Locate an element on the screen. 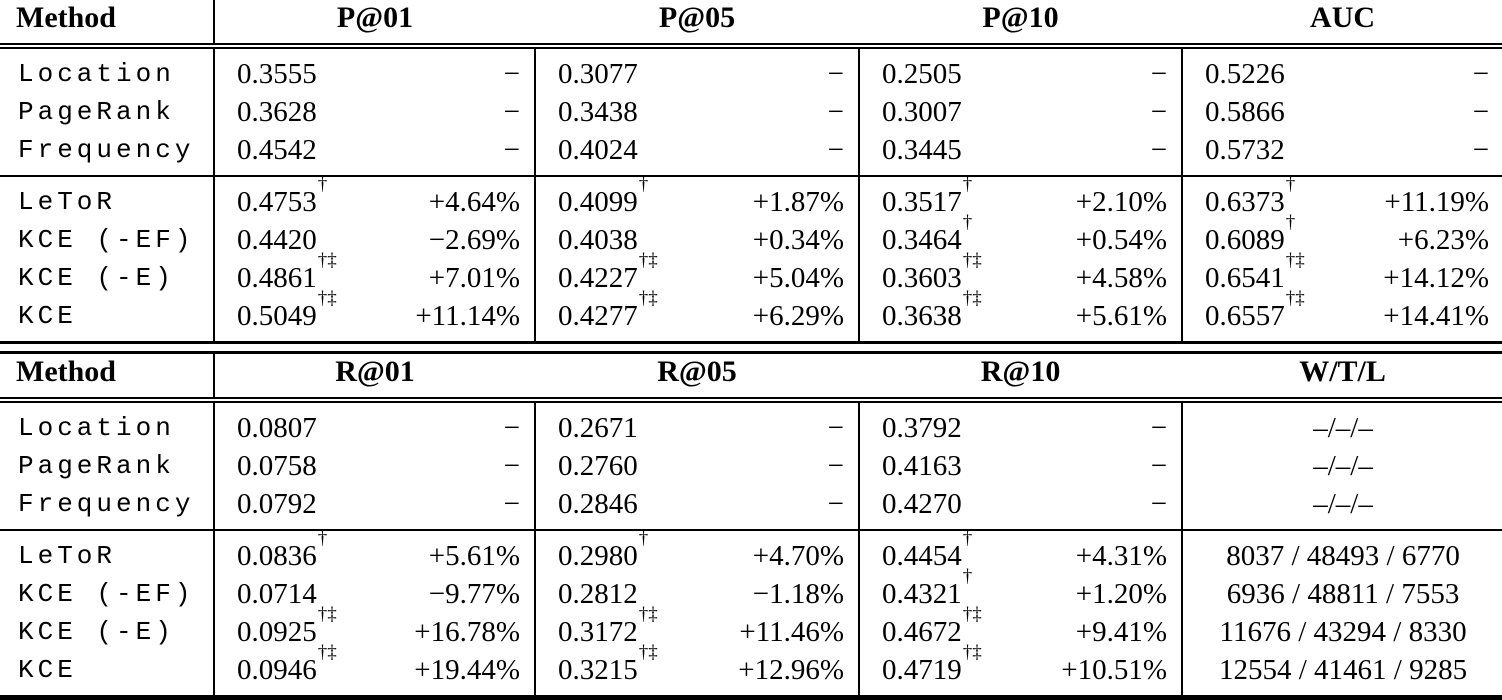 The image size is (1502, 700). recall-header-row: Method R@01 R@05 R@10 W/T/L is located at coordinates (751, 377).